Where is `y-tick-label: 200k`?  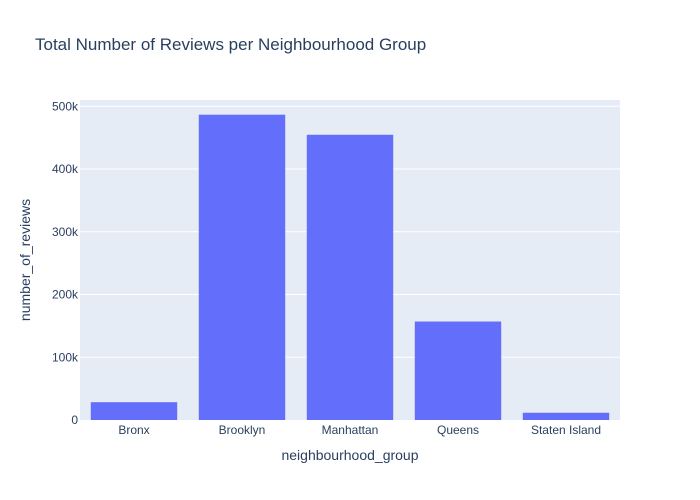
y-tick-label: 200k is located at coordinates (65, 295).